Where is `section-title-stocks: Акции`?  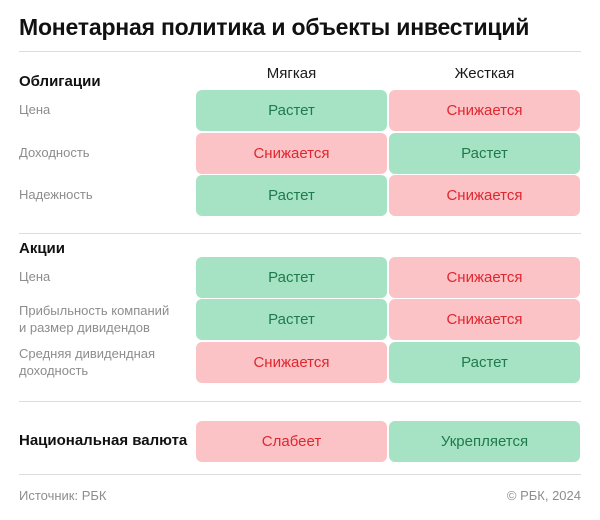
section-title-stocks: Акции is located at coordinates (42, 248).